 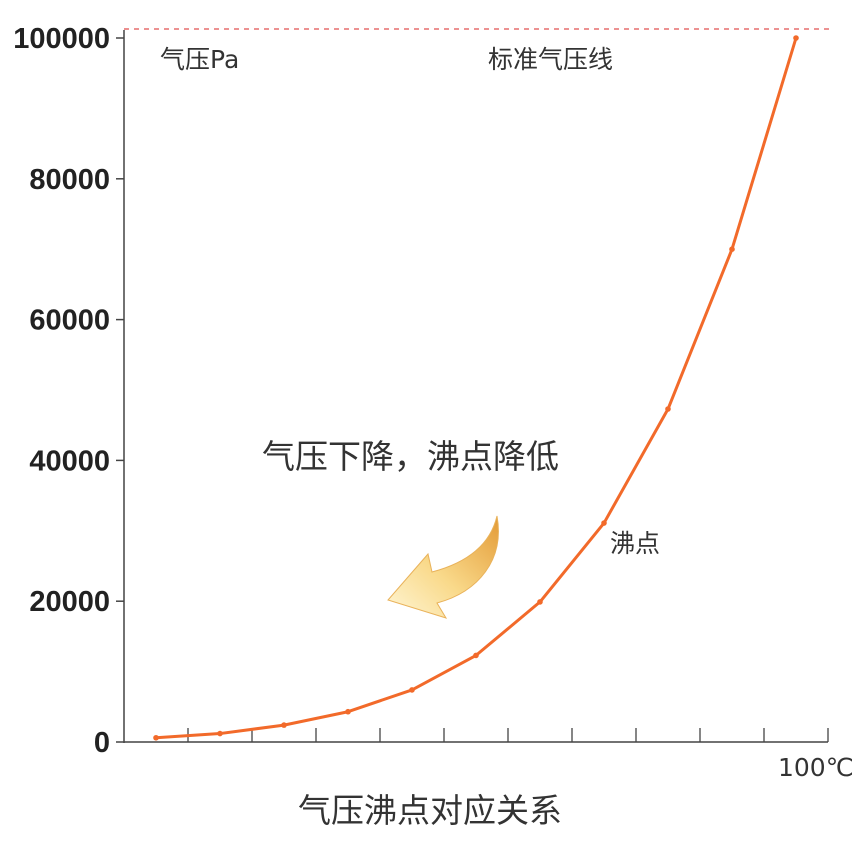 I want to click on y-tick-label: 20000, so click(x=69, y=602).